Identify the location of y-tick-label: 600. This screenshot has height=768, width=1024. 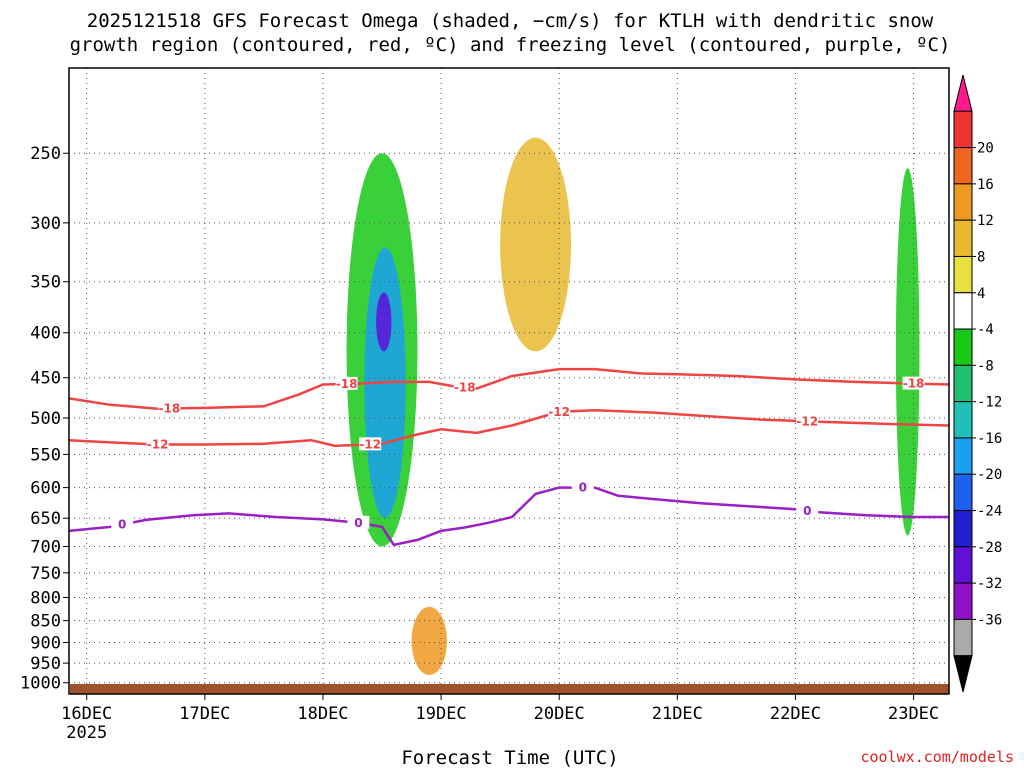
(45, 489).